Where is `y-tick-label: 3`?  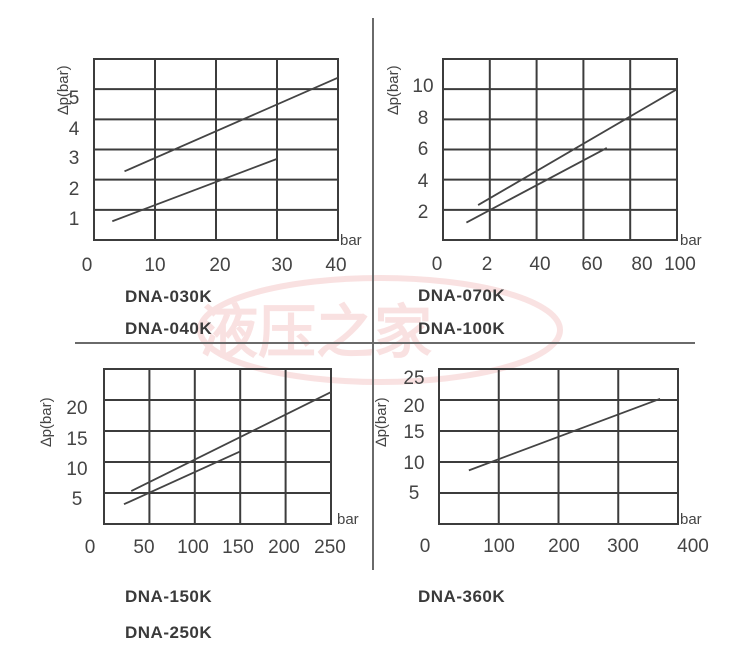
y-tick-label: 3 is located at coordinates (74, 158).